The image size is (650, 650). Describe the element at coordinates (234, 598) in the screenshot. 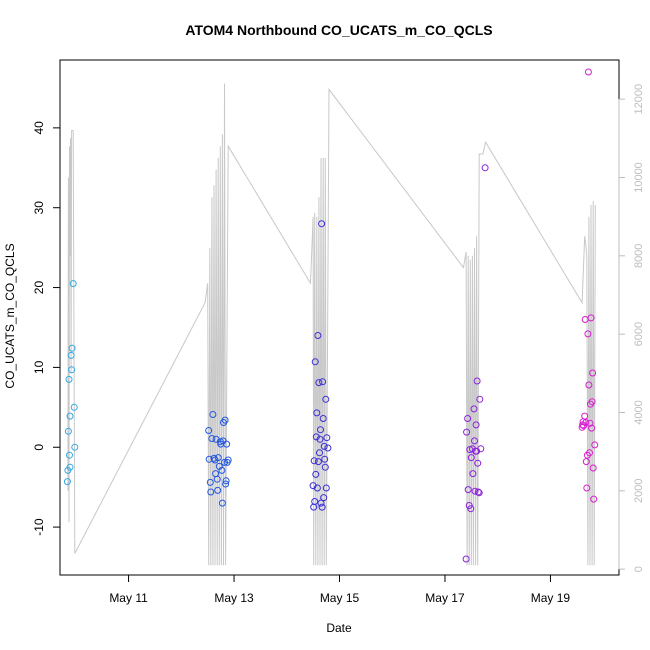

I see `x-tick-label: May 13` at that location.